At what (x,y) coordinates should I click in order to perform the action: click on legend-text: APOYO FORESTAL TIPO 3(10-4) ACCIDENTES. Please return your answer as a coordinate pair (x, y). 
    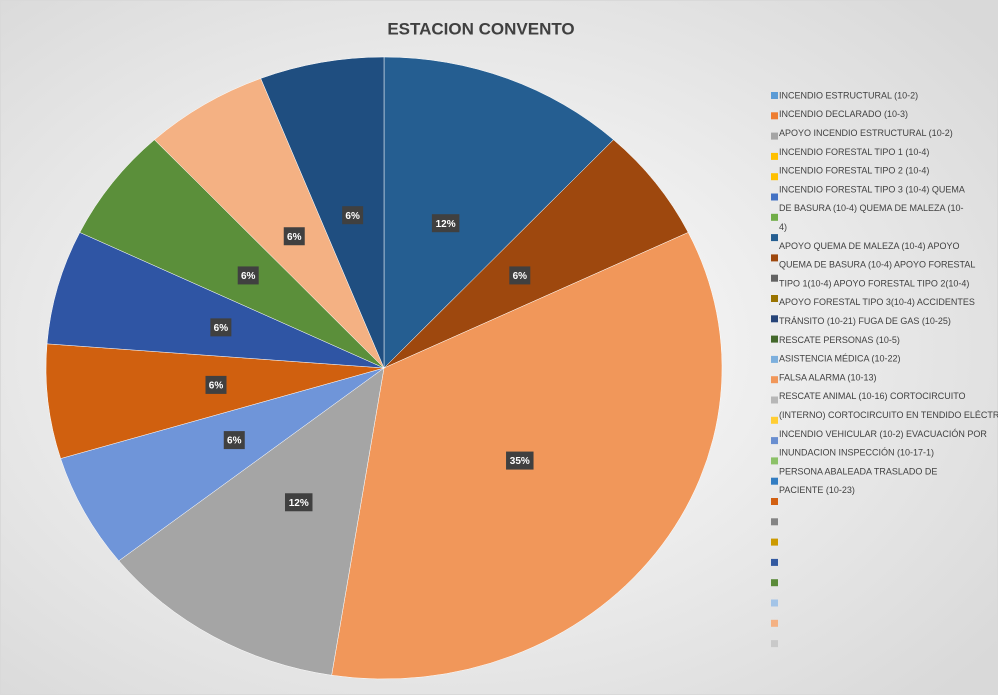
    Looking at the image, I should click on (877, 302).